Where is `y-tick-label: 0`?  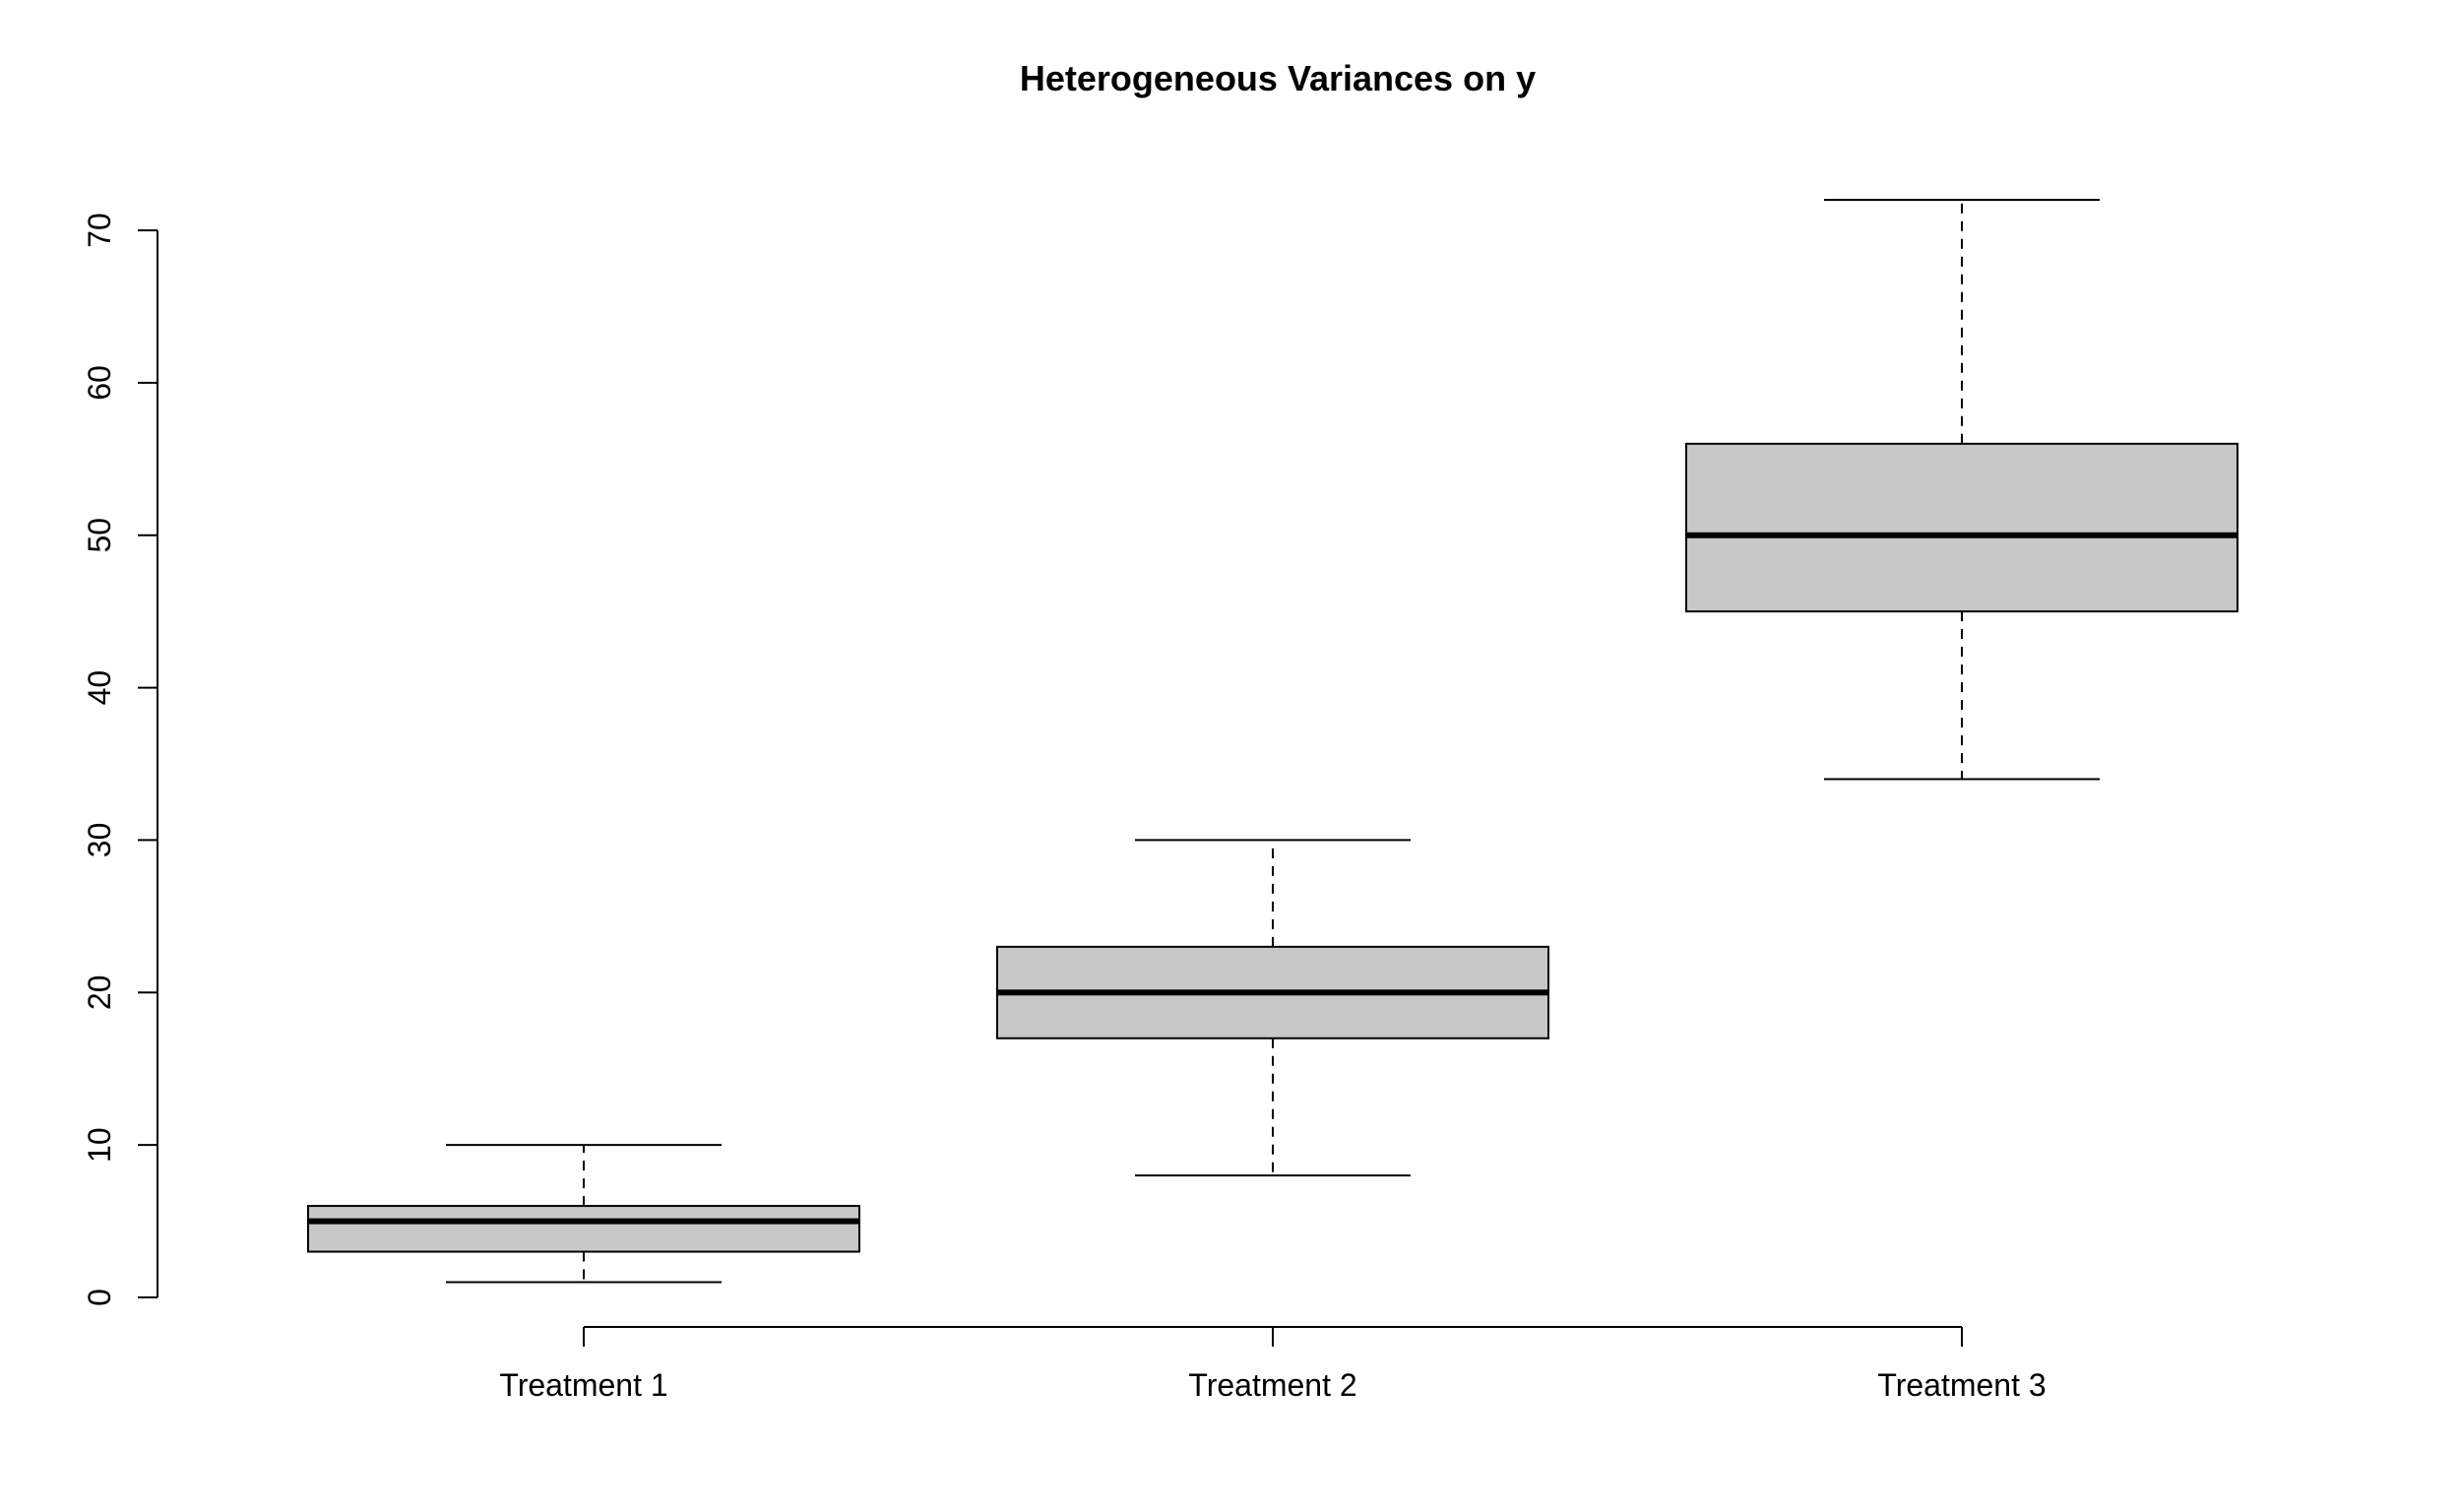 y-tick-label: 0 is located at coordinates (99, 1297).